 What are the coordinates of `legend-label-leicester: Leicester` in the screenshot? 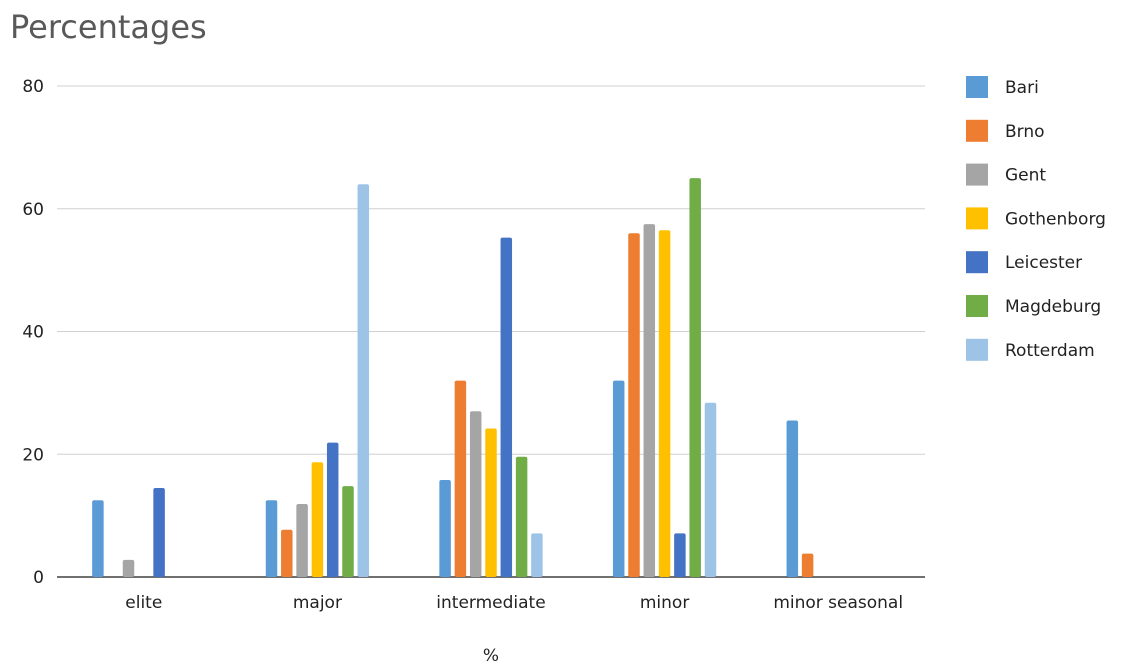 It's located at (1043, 263).